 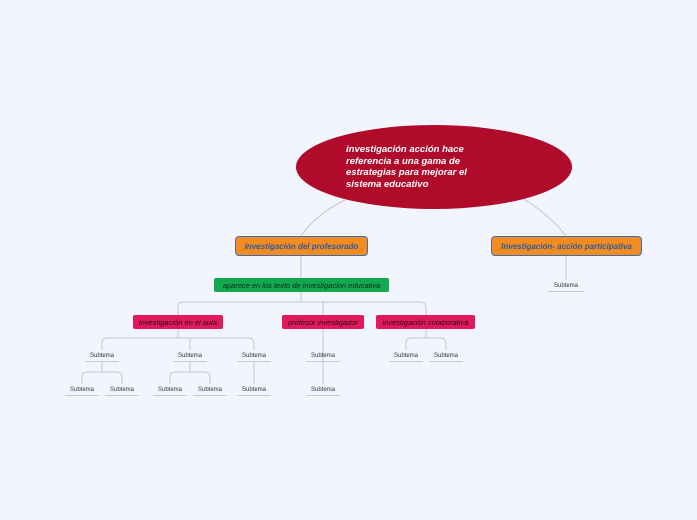 I want to click on topic-investigacion-colaborativa: investigación colaborativa, so click(x=425, y=322).